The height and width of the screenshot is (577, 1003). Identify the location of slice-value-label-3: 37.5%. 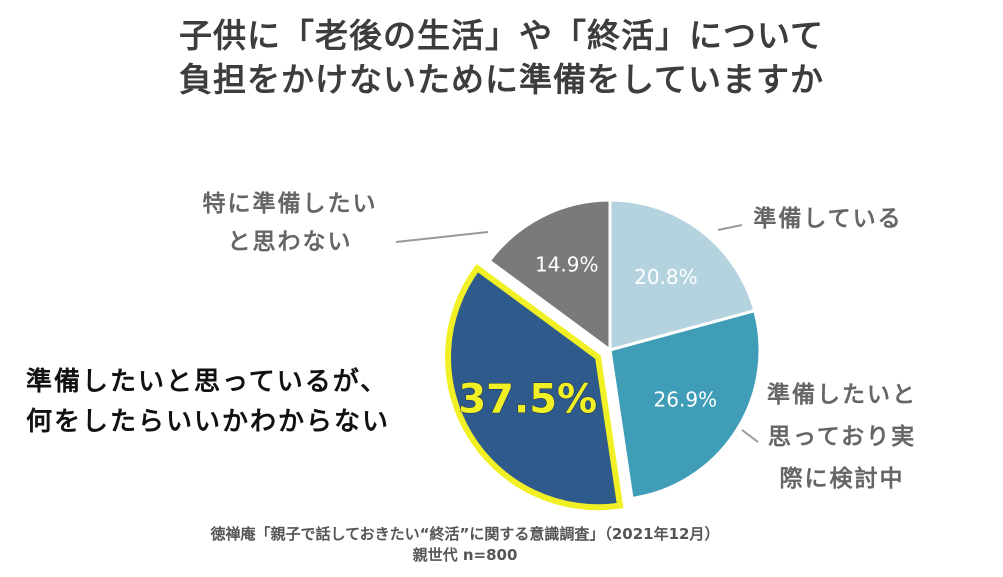
(527, 399).